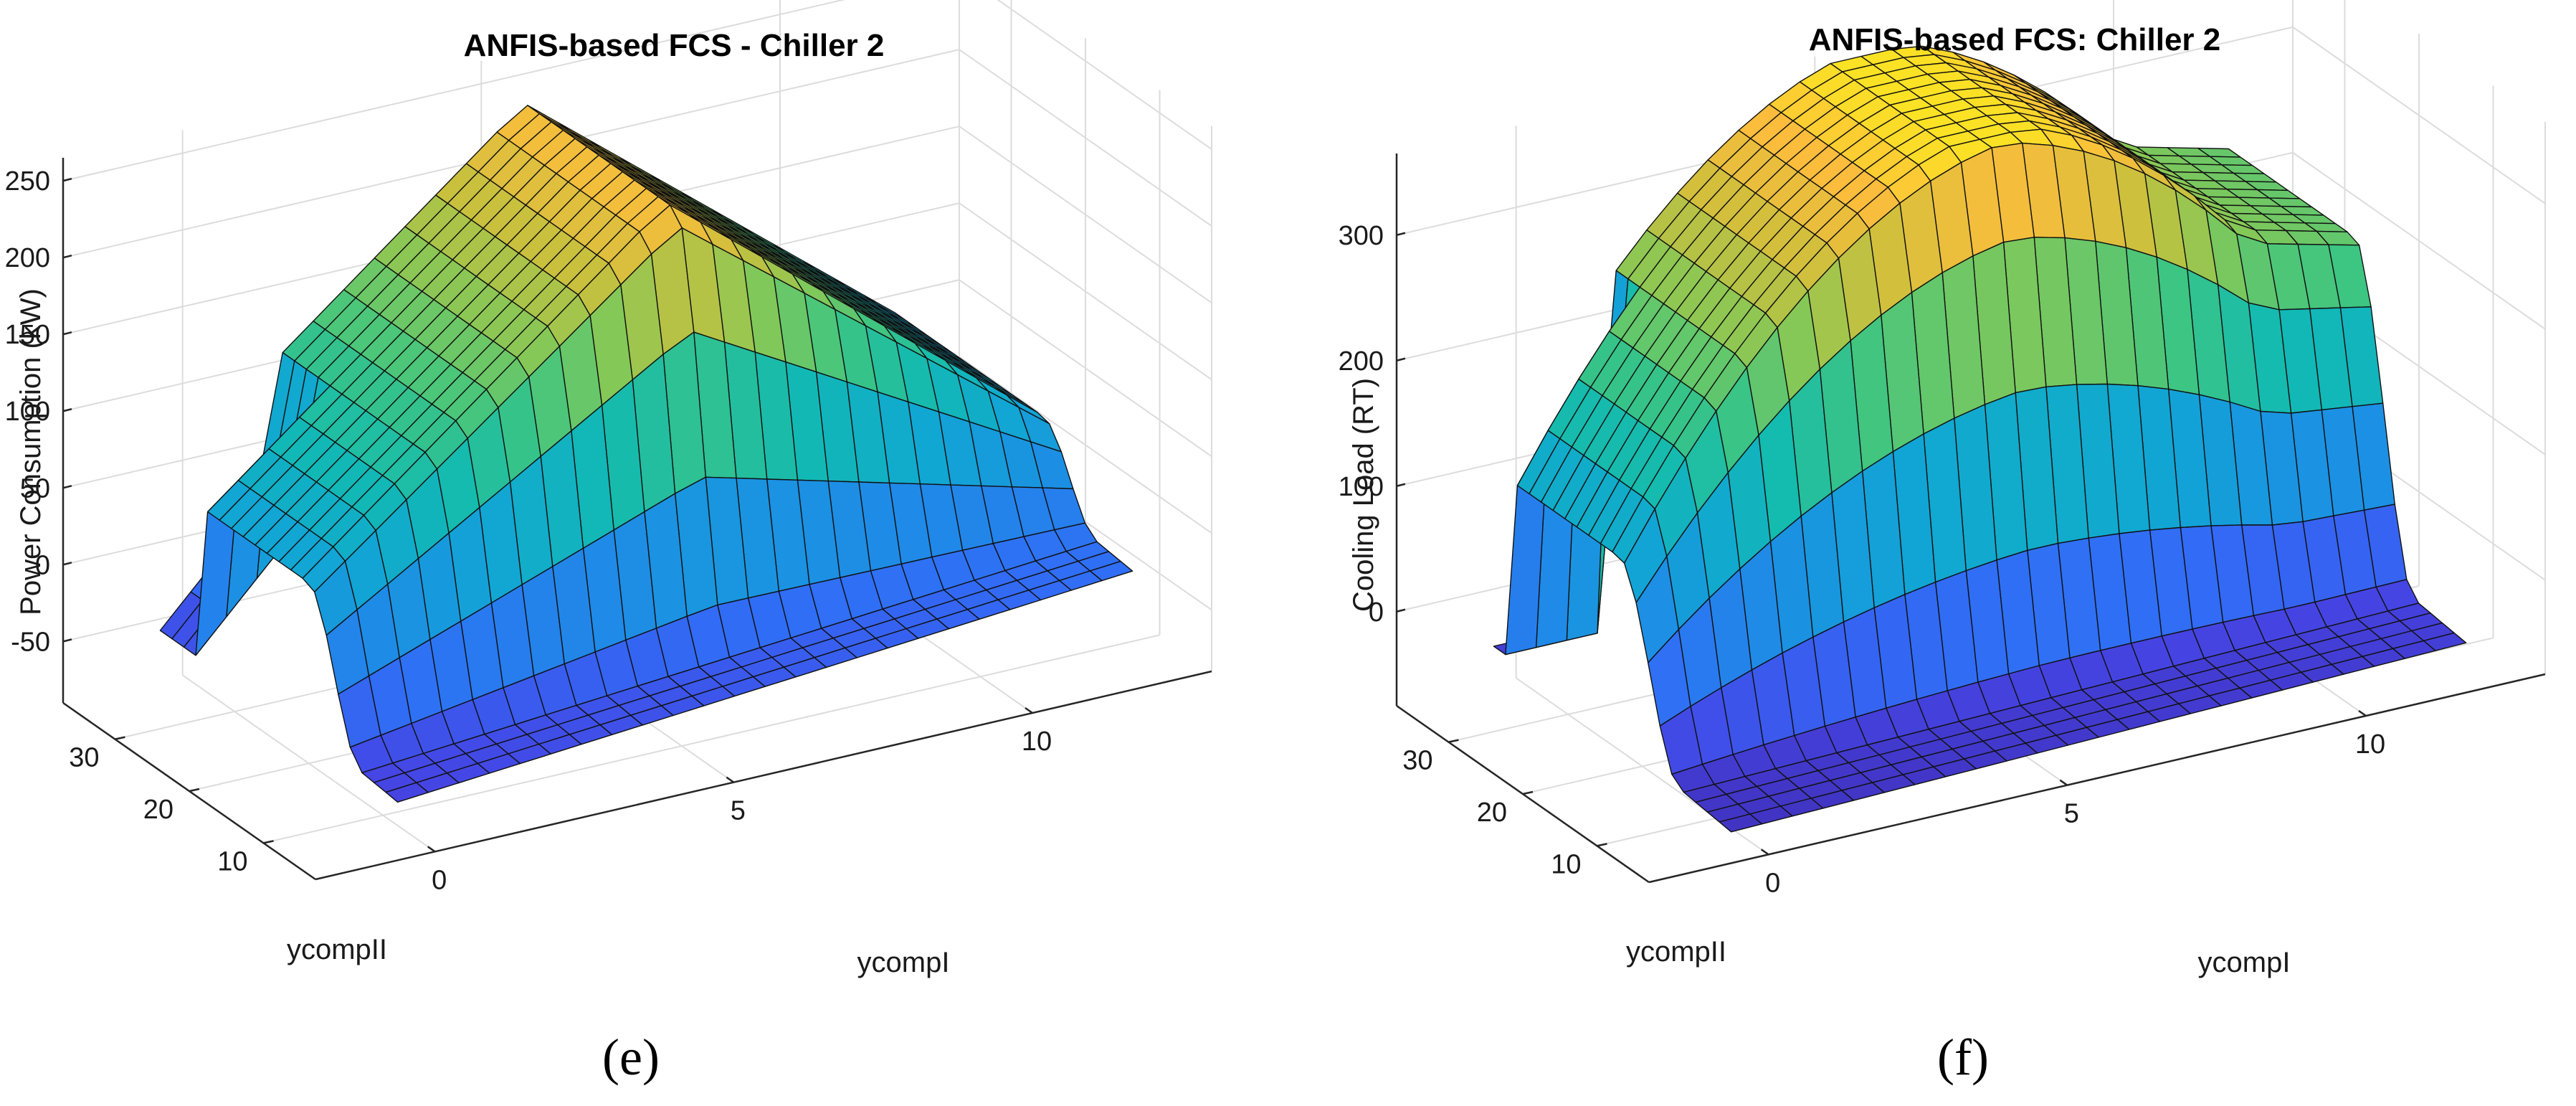 This screenshot has height=1106, width=2576. Describe the element at coordinates (631, 1057) in the screenshot. I see `panel-caption-e: (e)` at that location.